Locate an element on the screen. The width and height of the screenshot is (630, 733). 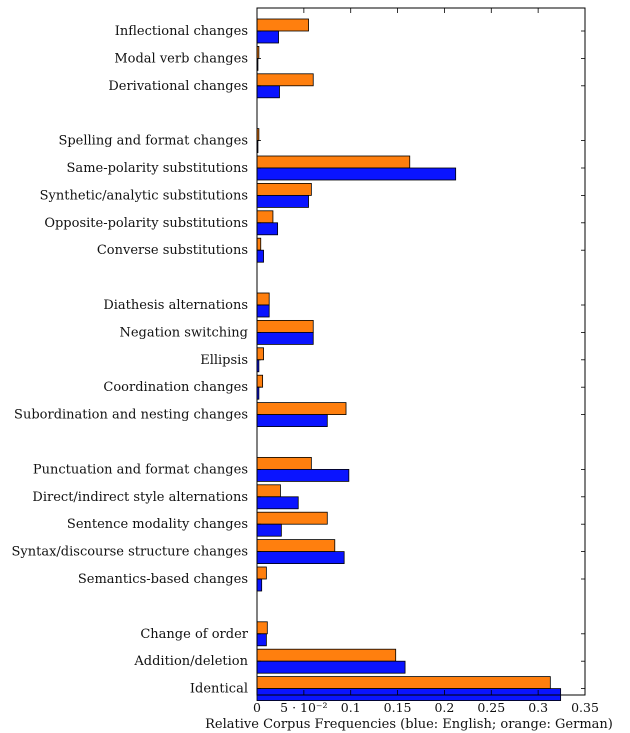
x-tick-label: 0.35 is located at coordinates (585, 707).